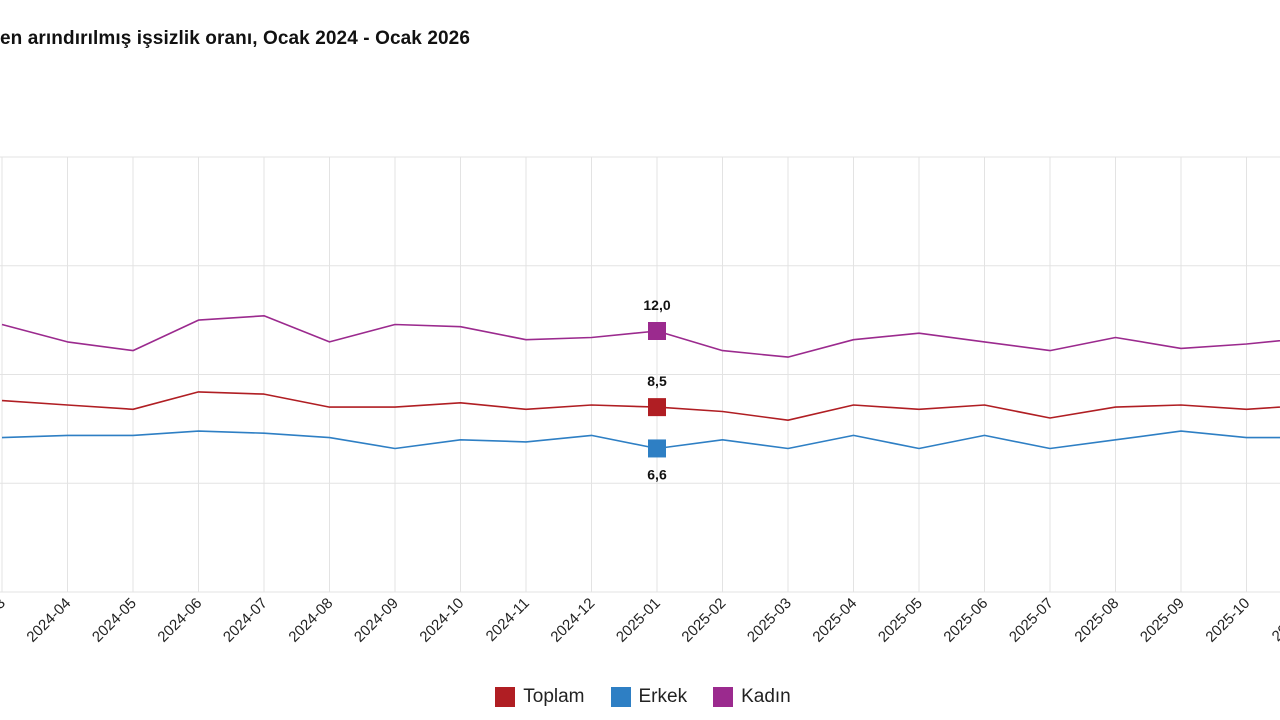 This screenshot has height=720, width=1280. What do you see at coordinates (834, 620) in the screenshot?
I see `x-tick-label: 2025-04` at bounding box center [834, 620].